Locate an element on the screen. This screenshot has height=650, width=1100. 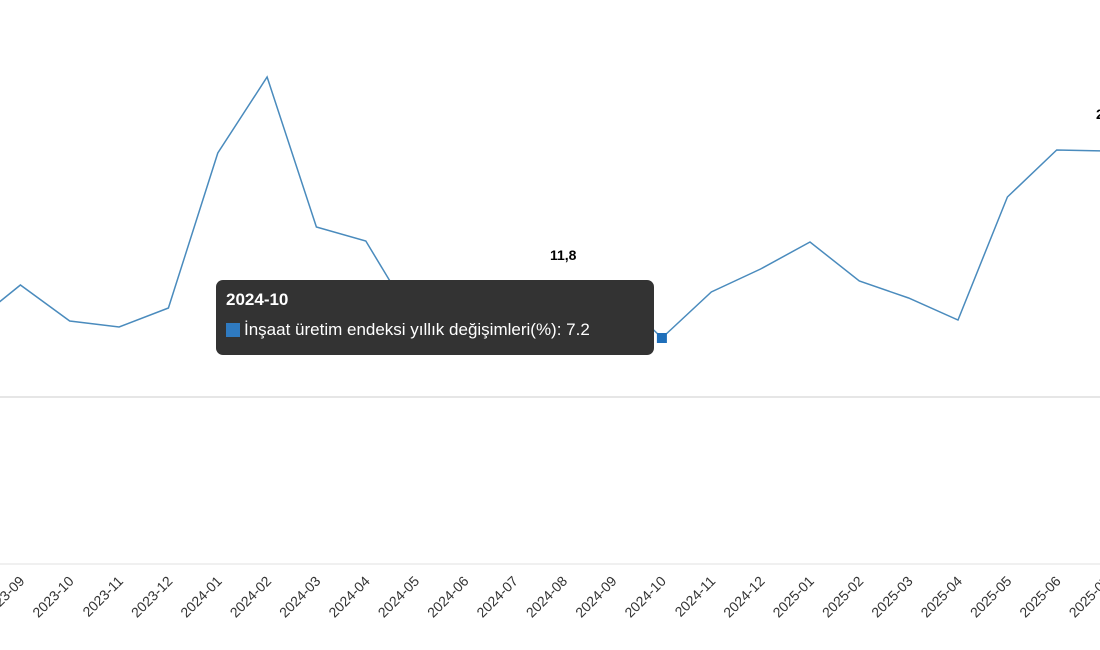
x-tick-label: 2024-06 is located at coordinates (448, 597).